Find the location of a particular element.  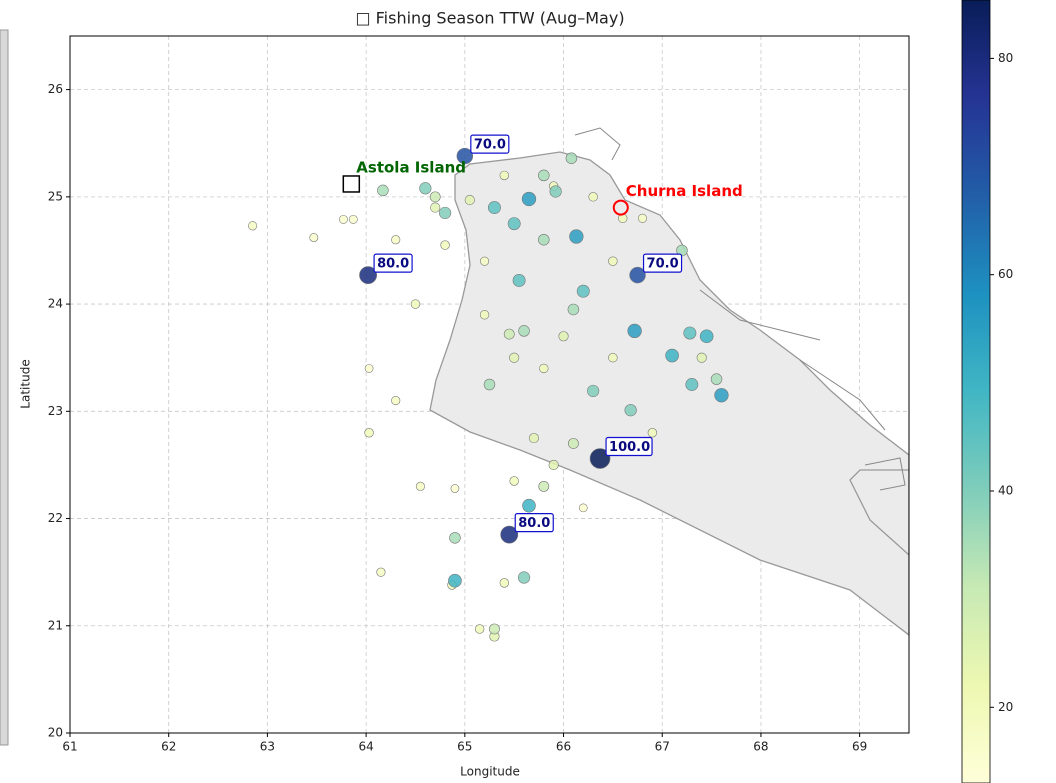

y-axis-label: Latitude is located at coordinates (26, 383).